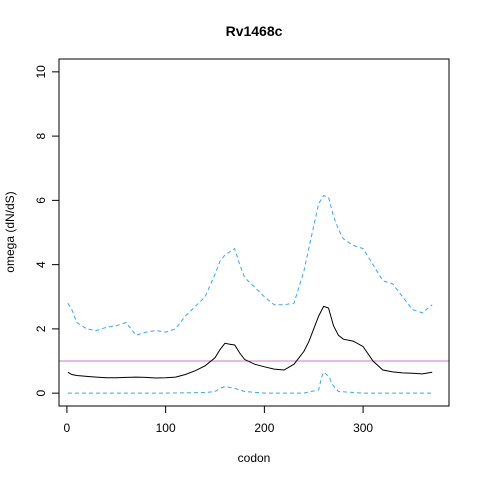 This screenshot has width=480, height=480. What do you see at coordinates (41, 328) in the screenshot?
I see `y-tick-label: 2` at bounding box center [41, 328].